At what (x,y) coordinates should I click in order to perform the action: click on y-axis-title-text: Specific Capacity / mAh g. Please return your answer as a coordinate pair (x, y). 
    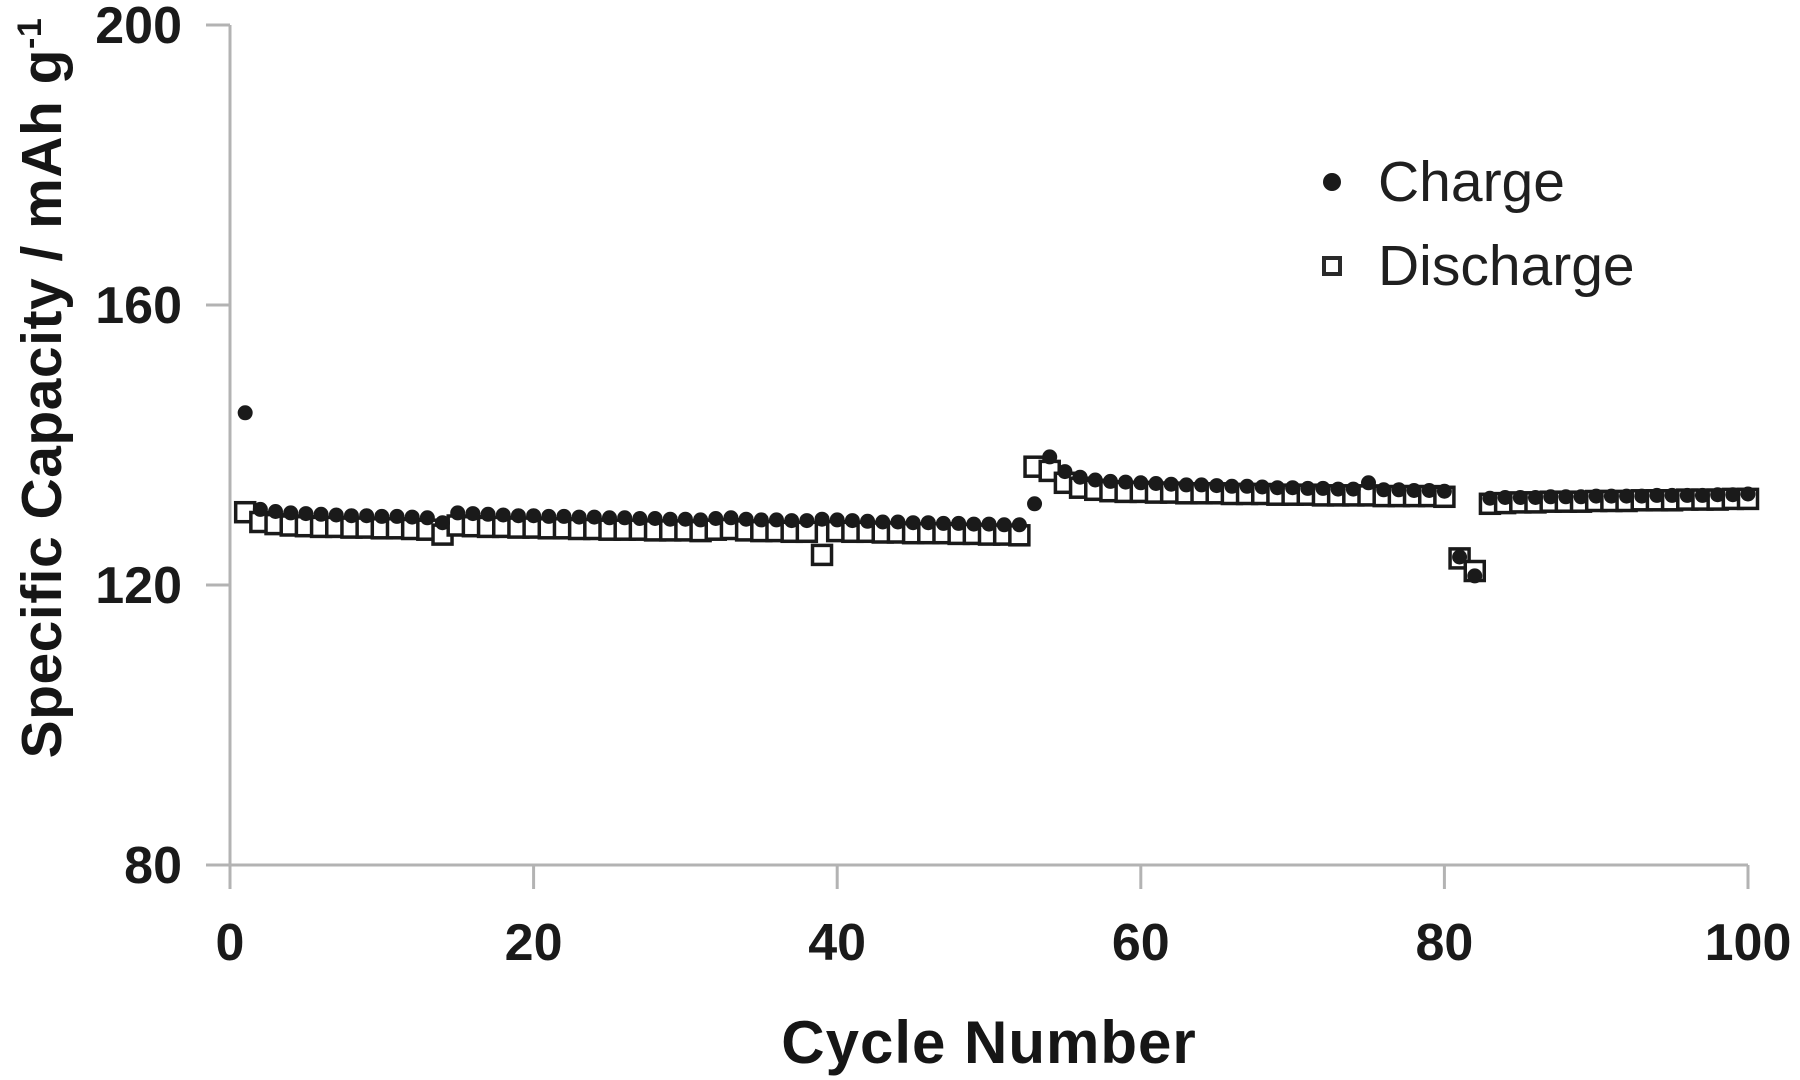
    Looking at the image, I should click on (42, 404).